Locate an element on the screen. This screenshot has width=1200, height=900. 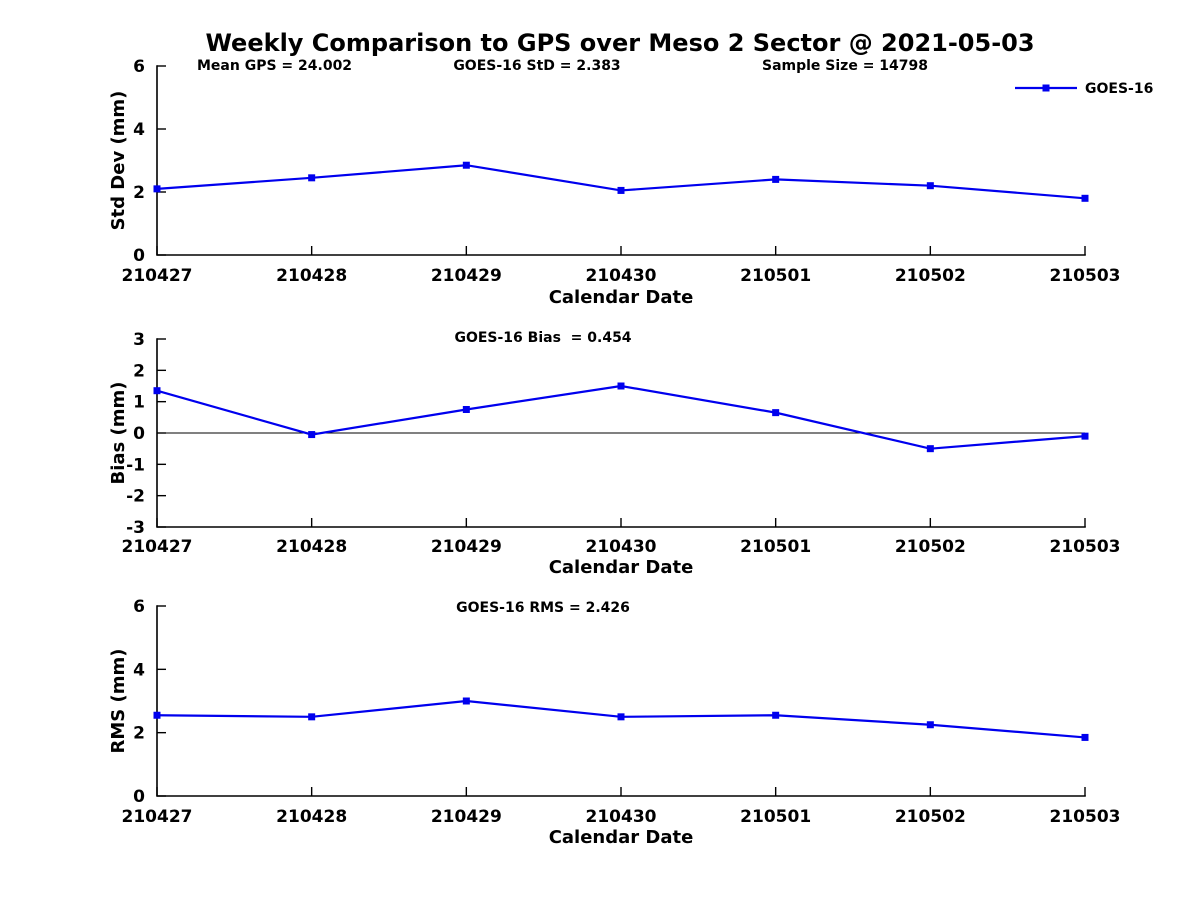
y-tick-label: 1 is located at coordinates (139, 403).